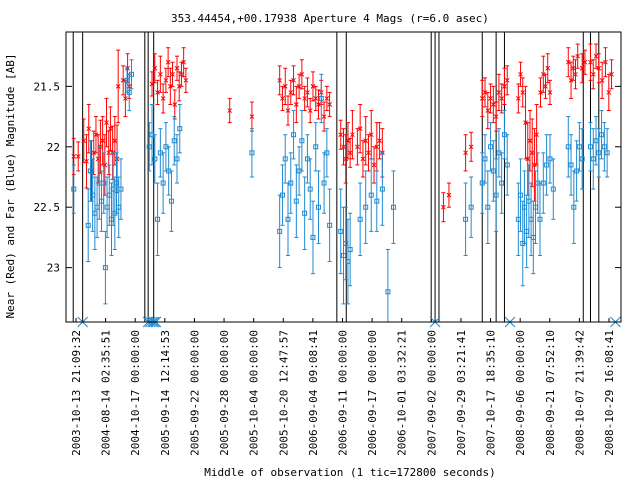 This screenshot has height=480, width=640. What do you see at coordinates (53, 268) in the screenshot?
I see `y-tick-label: 23` at bounding box center [53, 268].